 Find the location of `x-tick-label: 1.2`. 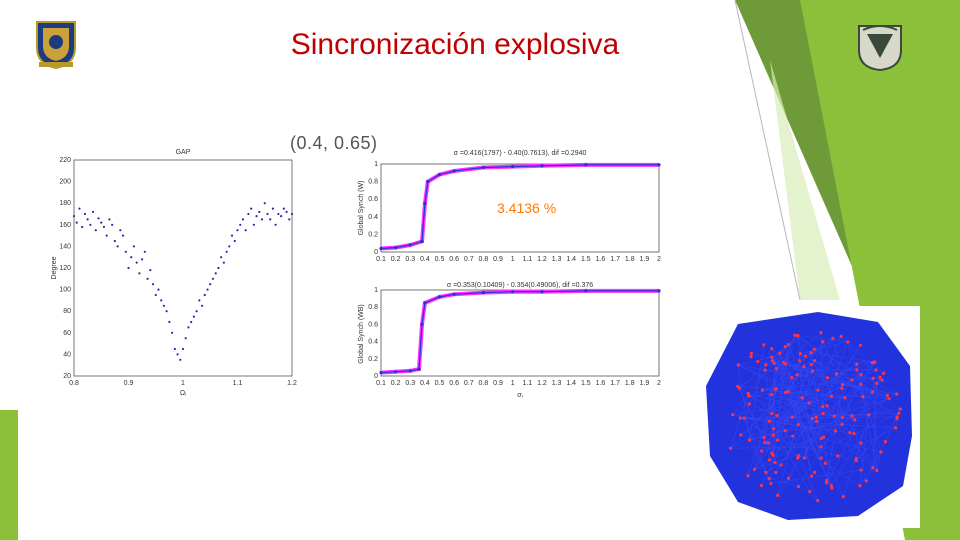

x-tick-label: 1.2 is located at coordinates (542, 383).